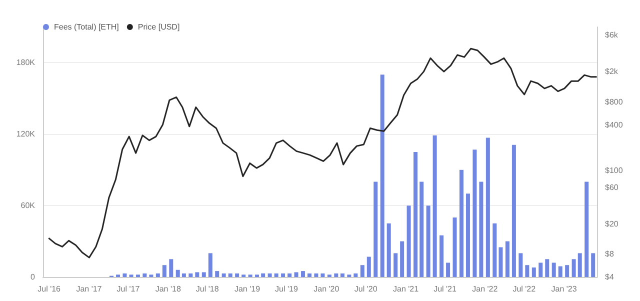 The width and height of the screenshot is (640, 301). What do you see at coordinates (614, 101) in the screenshot?
I see `y2-tick-label: $800` at bounding box center [614, 101].